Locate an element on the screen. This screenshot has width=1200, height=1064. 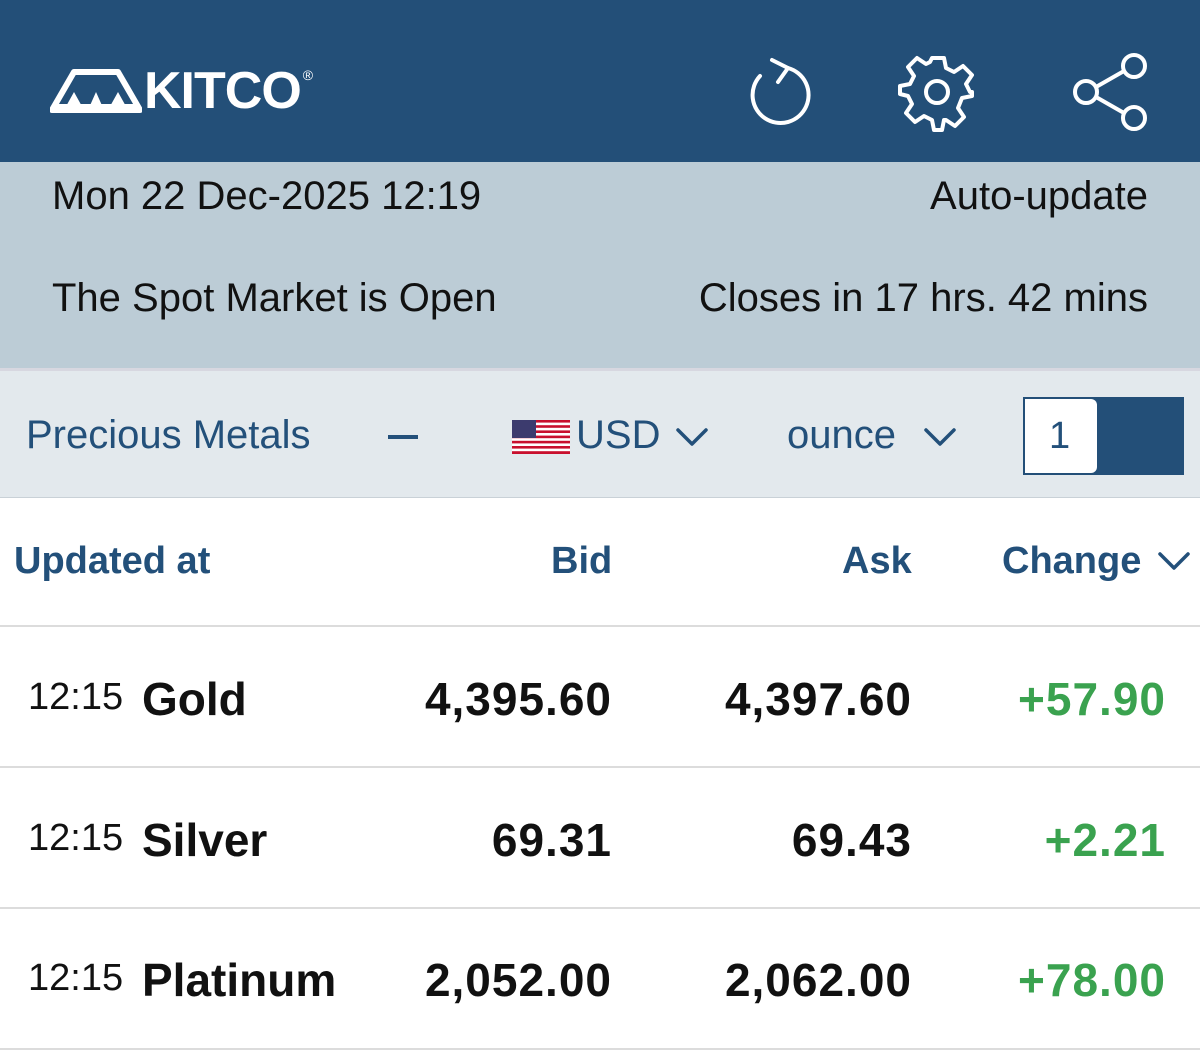
auto-update-toggle: Auto-update is located at coordinates (1039, 196).